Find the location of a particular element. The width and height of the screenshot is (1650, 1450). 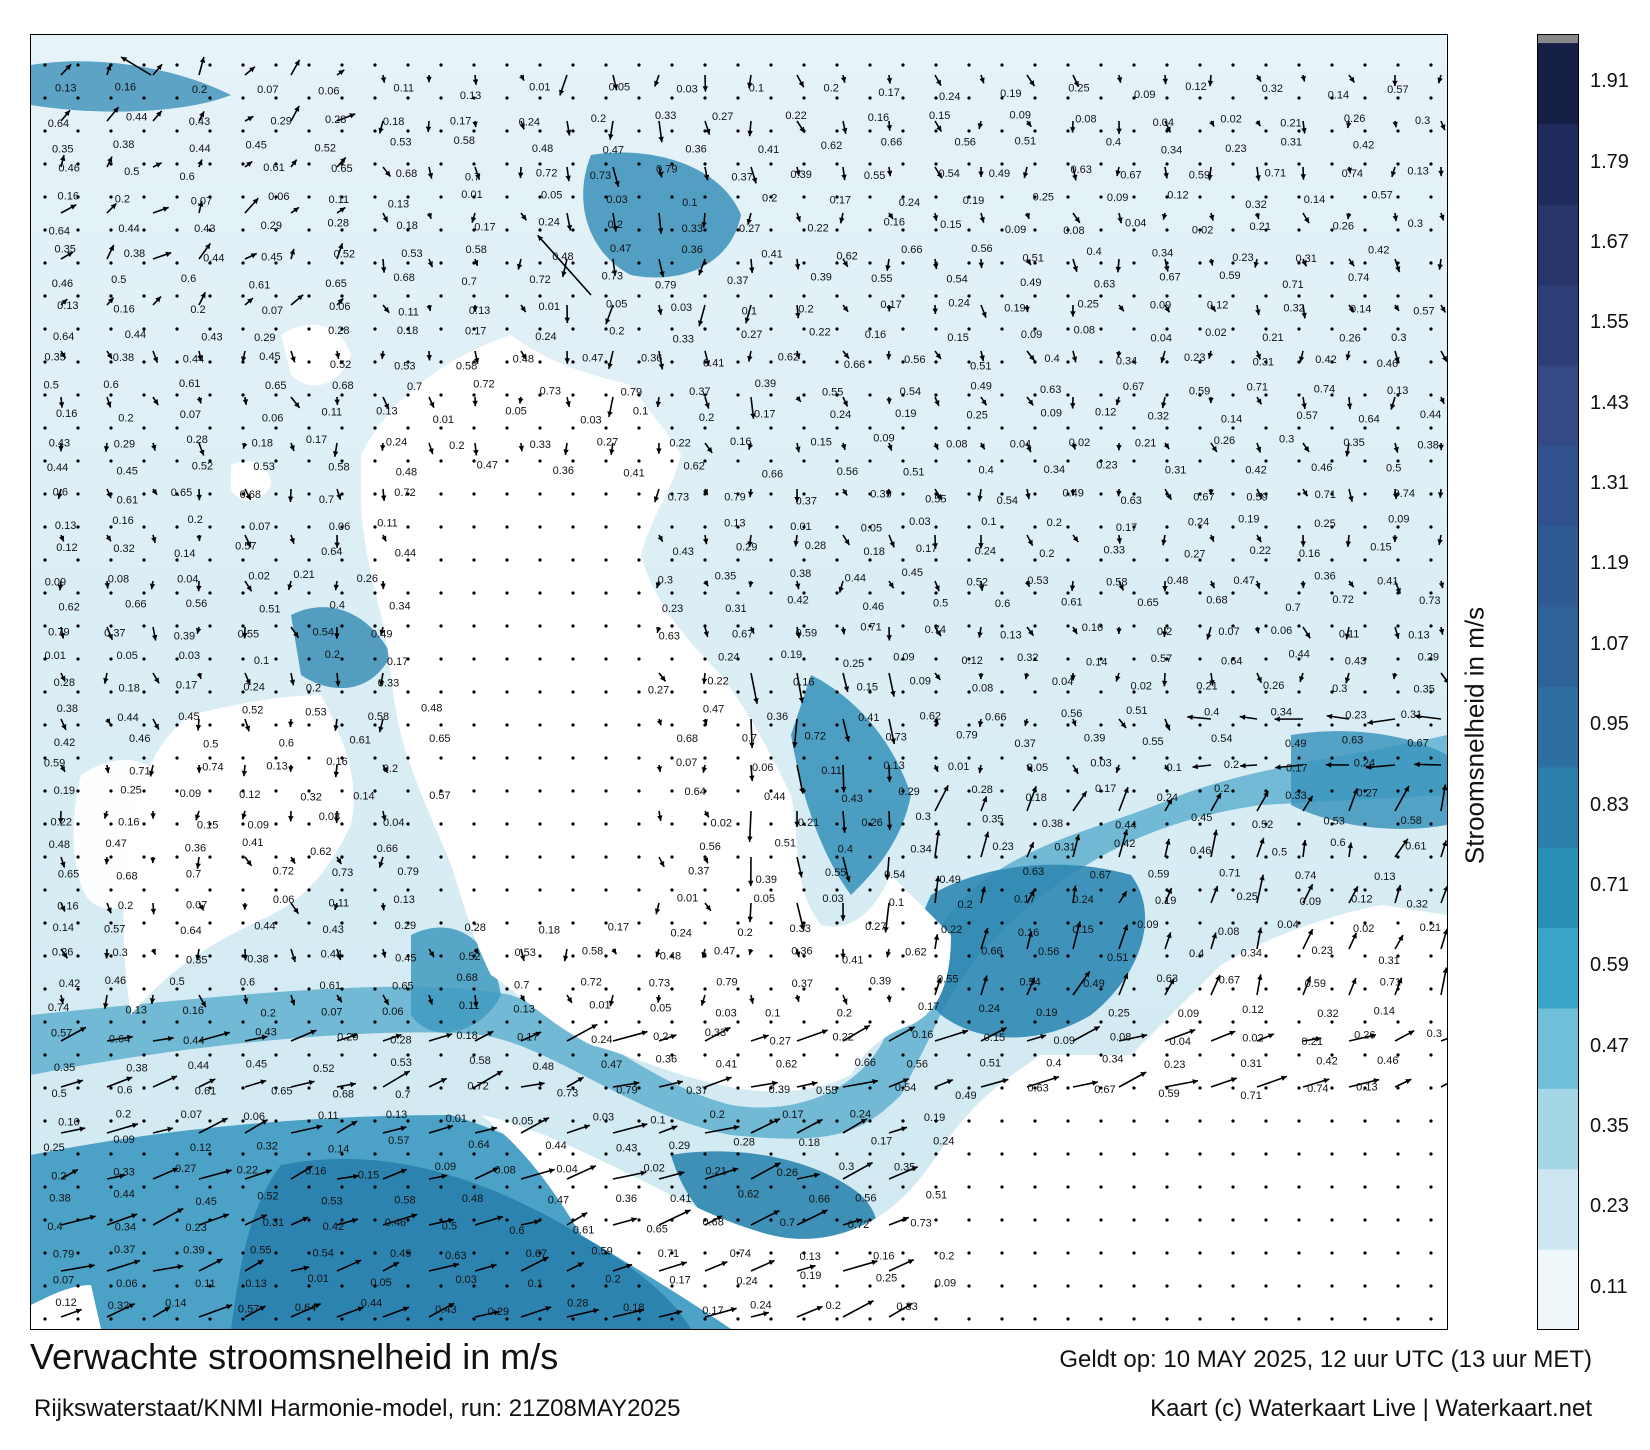

speed-label: 0.33 is located at coordinates (1295, 796).